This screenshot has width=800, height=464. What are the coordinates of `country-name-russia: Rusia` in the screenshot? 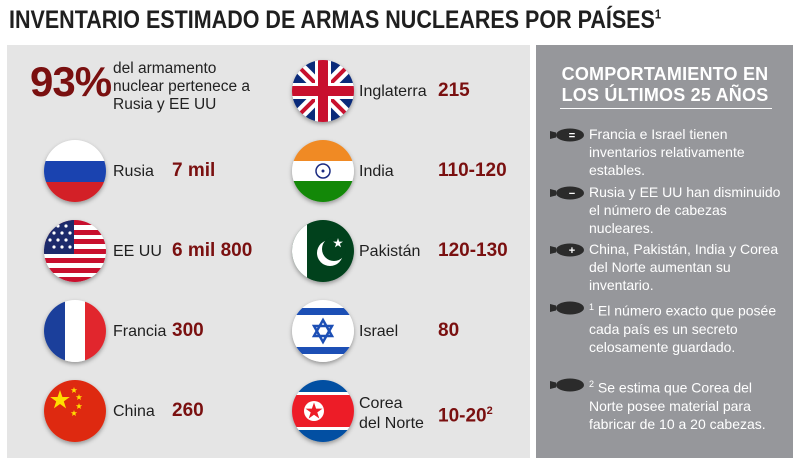 It's located at (133, 171).